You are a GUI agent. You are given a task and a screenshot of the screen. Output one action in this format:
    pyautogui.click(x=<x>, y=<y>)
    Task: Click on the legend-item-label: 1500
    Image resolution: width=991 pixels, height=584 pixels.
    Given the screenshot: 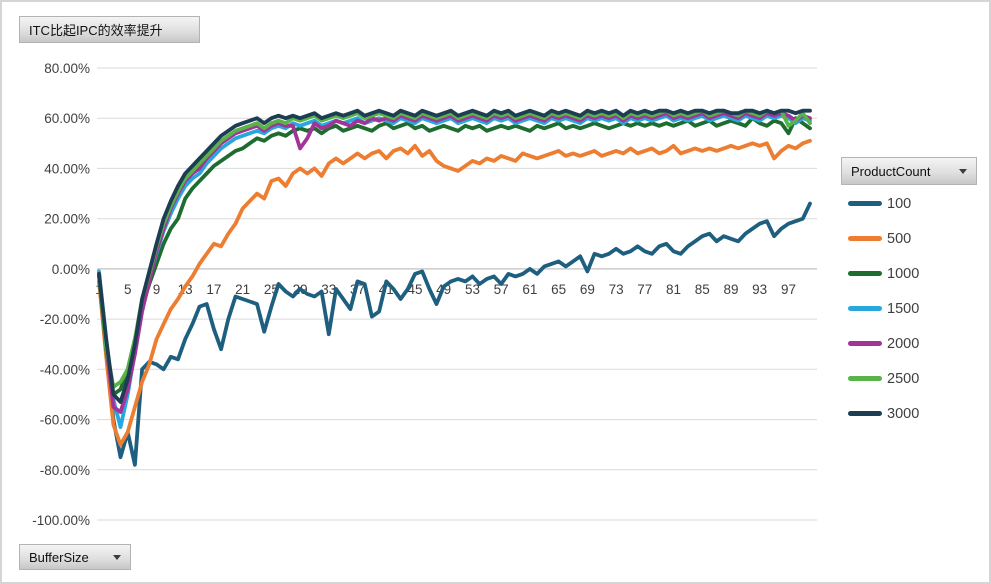 What is the action you would take?
    pyautogui.click(x=903, y=308)
    